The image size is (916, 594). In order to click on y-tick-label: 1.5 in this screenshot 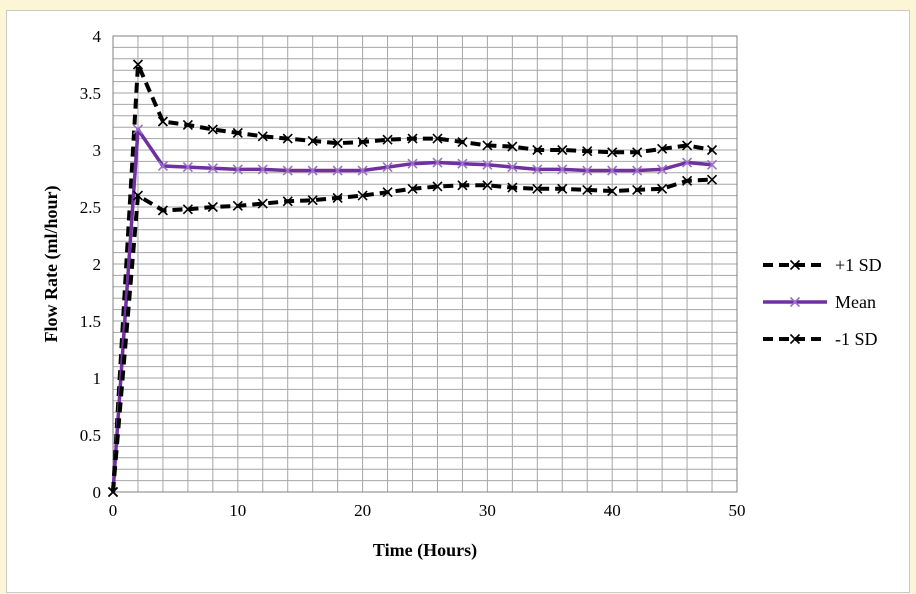, I will do `click(90, 321)`.